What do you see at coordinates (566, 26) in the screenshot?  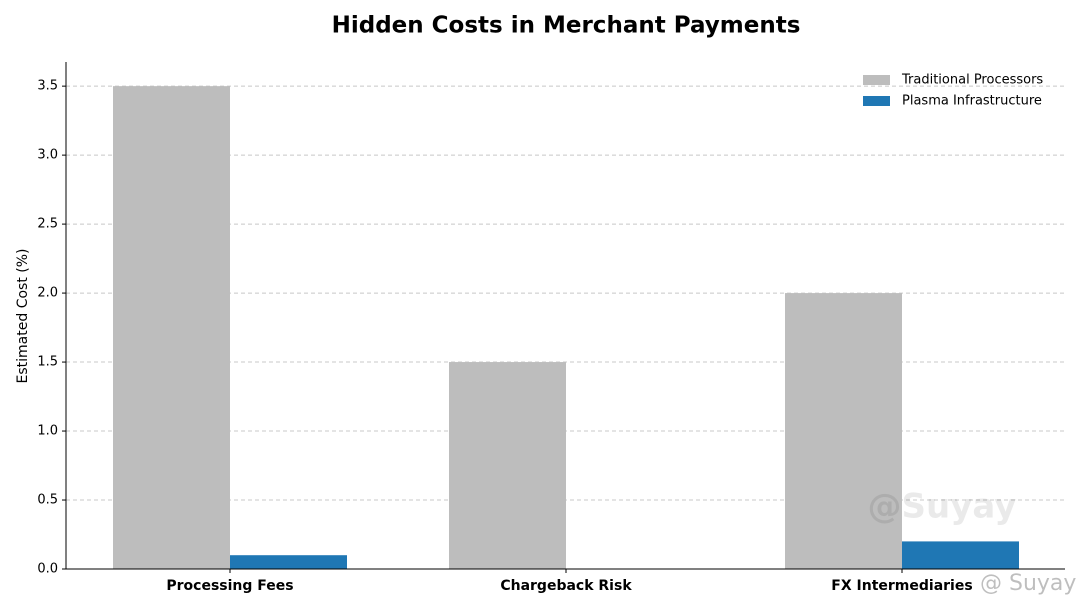 I see `chart-title: Hidden Costs in Merchant Payments` at bounding box center [566, 26].